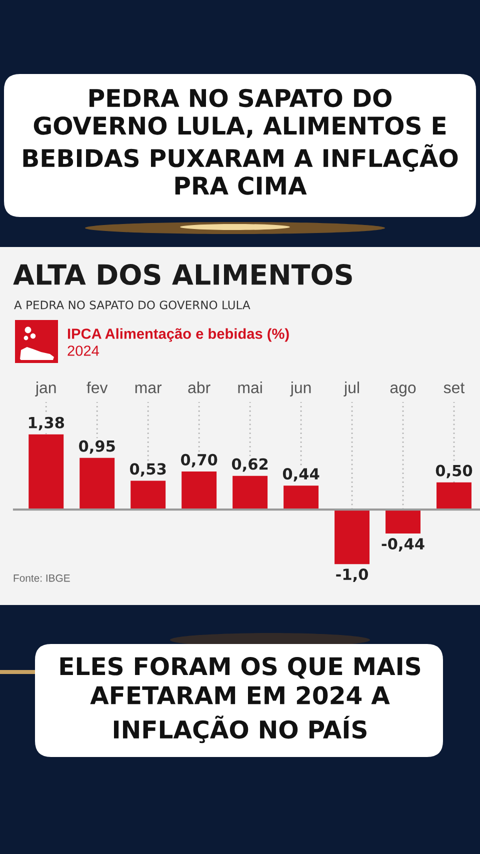 This screenshot has height=854, width=480. I want to click on x-tick-label: jun, so click(300, 389).